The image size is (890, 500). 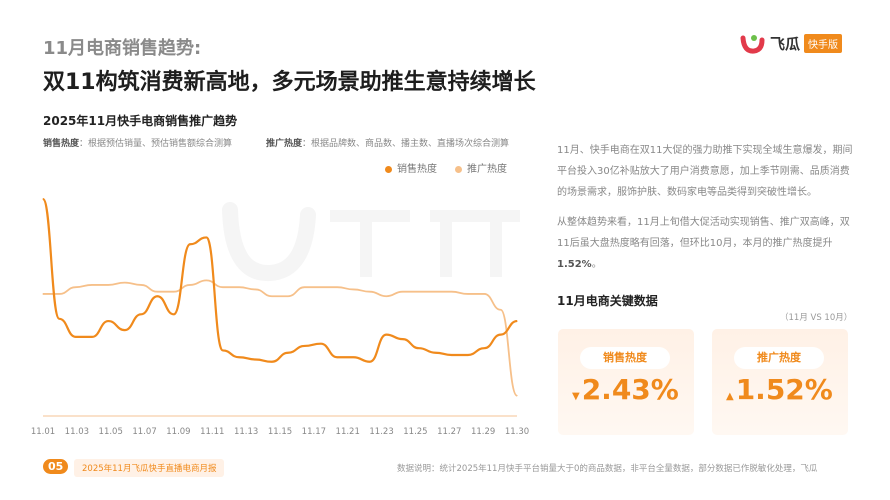 I want to click on sales-note: 销售热度：根据预估销量、预估销售额综合测算, so click(x=137, y=142).